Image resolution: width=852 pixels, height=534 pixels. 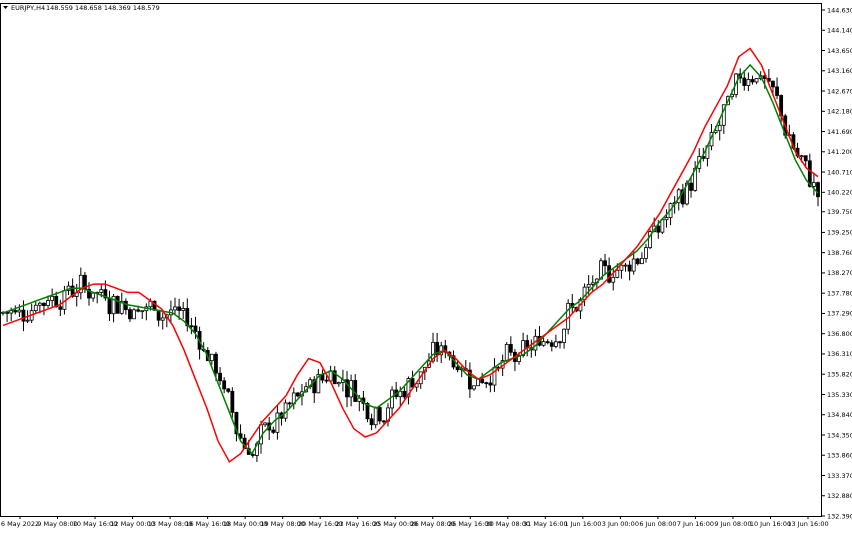 What do you see at coordinates (807, 524) in the screenshot?
I see `x-tick-label: 13 Jun 16:00` at bounding box center [807, 524].